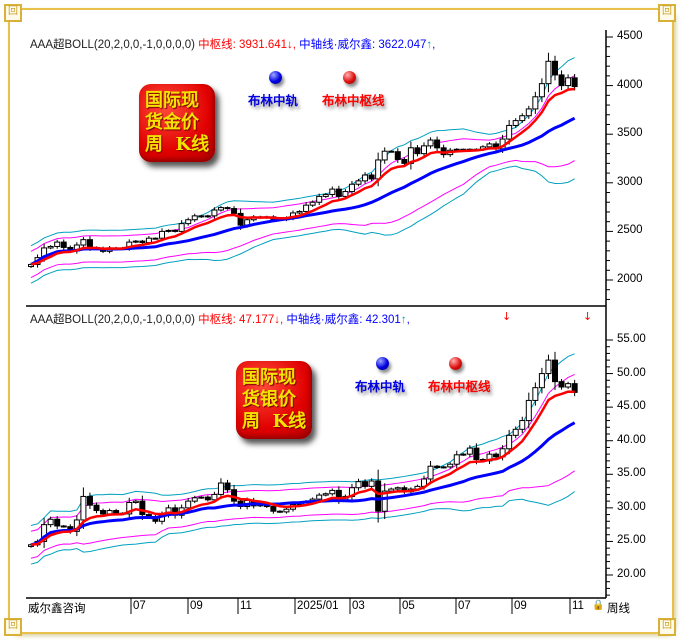  Describe the element at coordinates (598, 605) in the screenshot. I see `lock-icon: 🔒` at that location.